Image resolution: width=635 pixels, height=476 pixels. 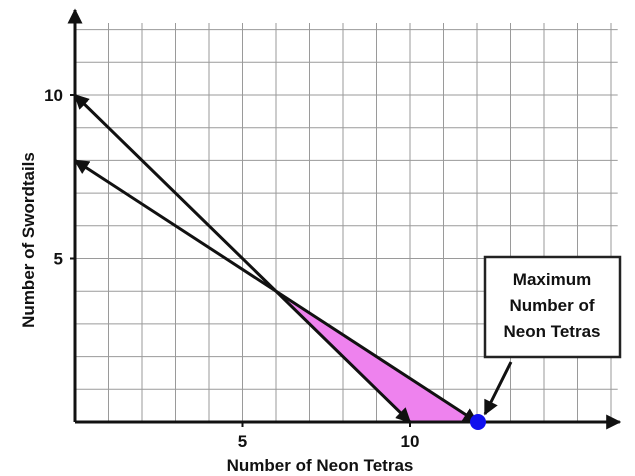 What do you see at coordinates (58, 259) in the screenshot?
I see `y-tick-label: 5` at bounding box center [58, 259].